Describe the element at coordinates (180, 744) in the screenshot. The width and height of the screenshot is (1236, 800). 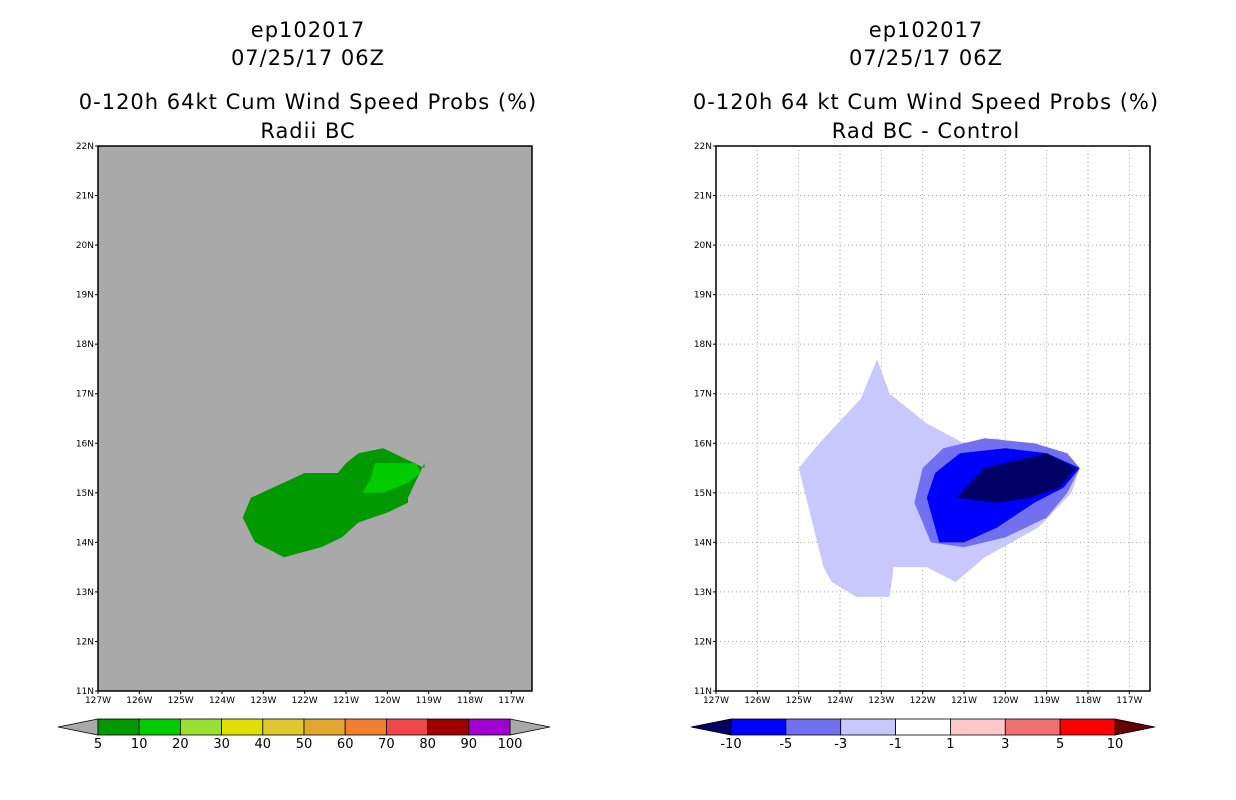
I see `colorbar-label: 20` at that location.